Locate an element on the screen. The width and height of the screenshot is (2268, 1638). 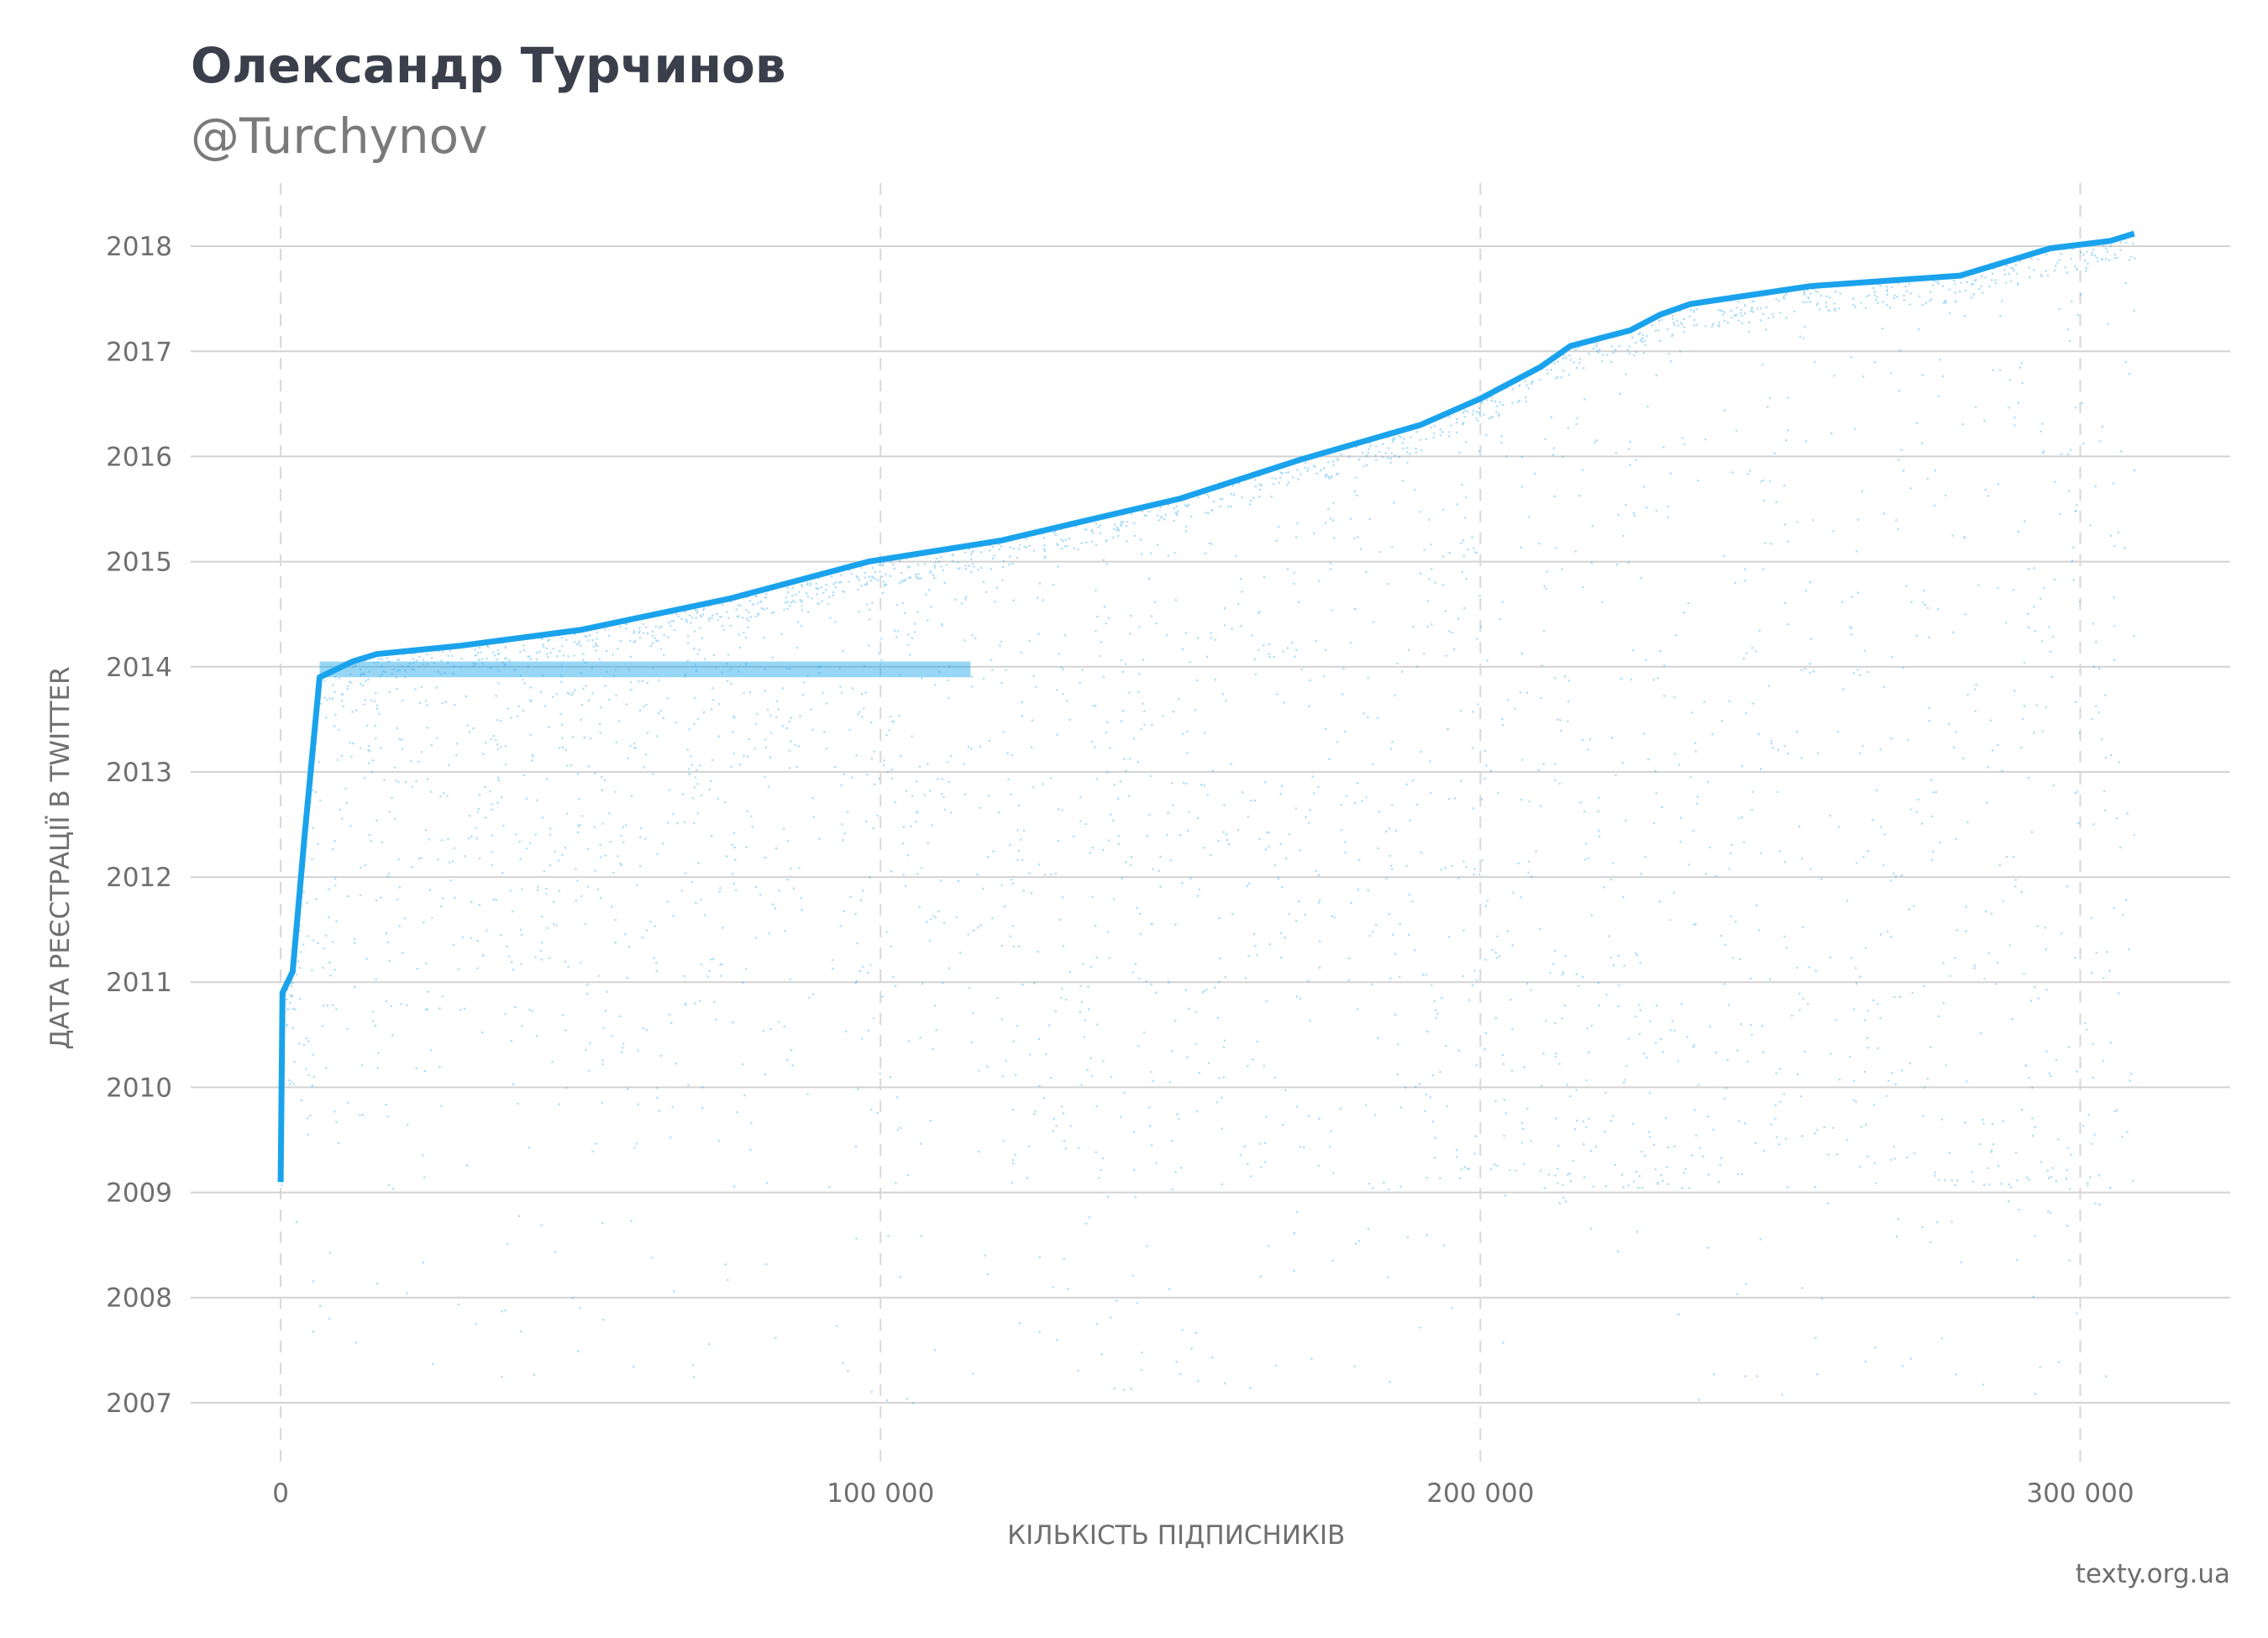
y-tick-label: 2015 is located at coordinates (139, 563).